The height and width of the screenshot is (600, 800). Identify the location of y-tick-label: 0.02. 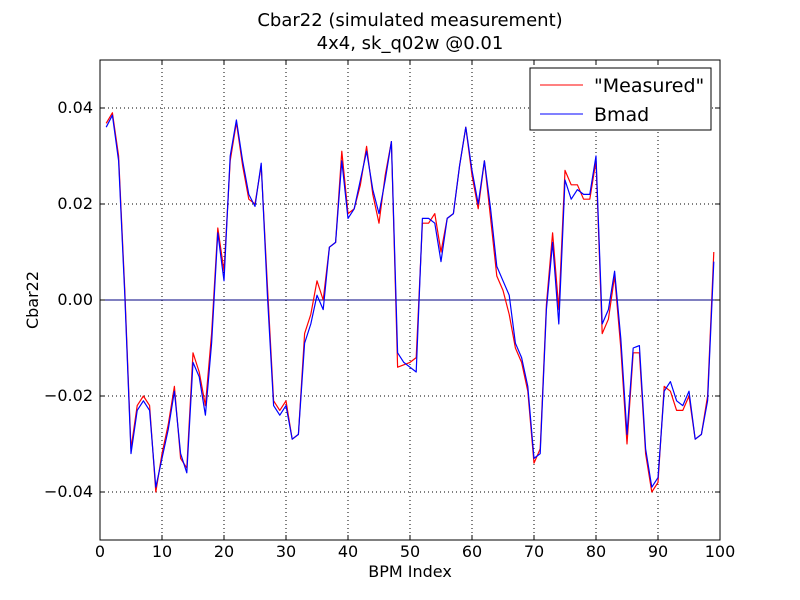
(75, 203).